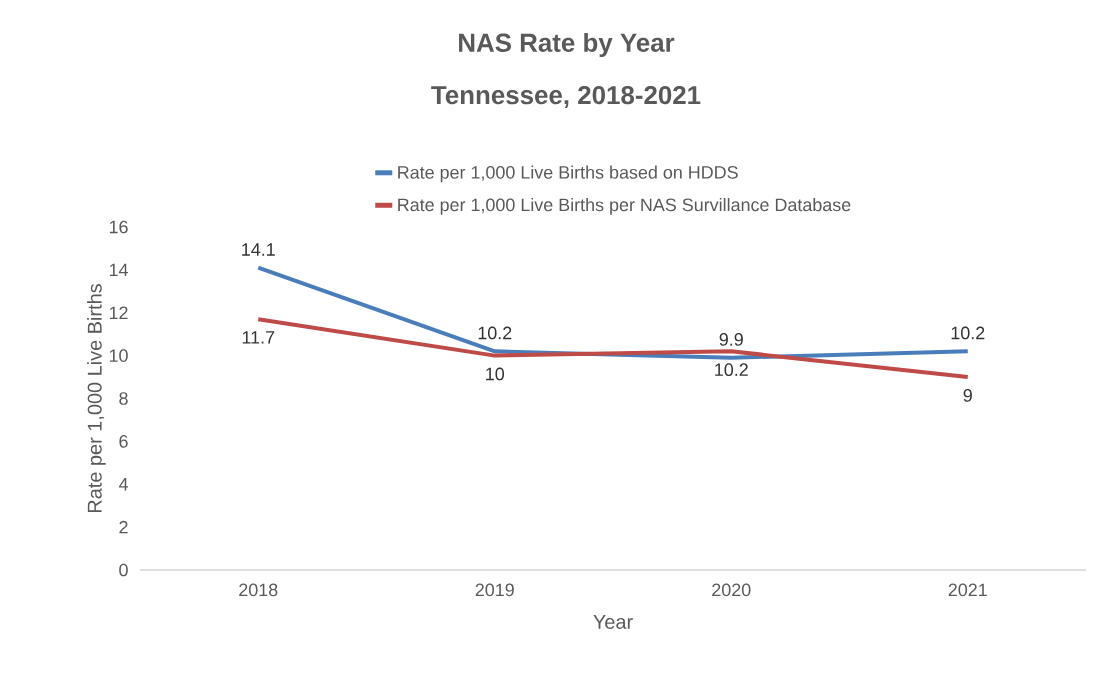 The width and height of the screenshot is (1116, 694). What do you see at coordinates (118, 355) in the screenshot?
I see `y-tick-label: 10` at bounding box center [118, 355].